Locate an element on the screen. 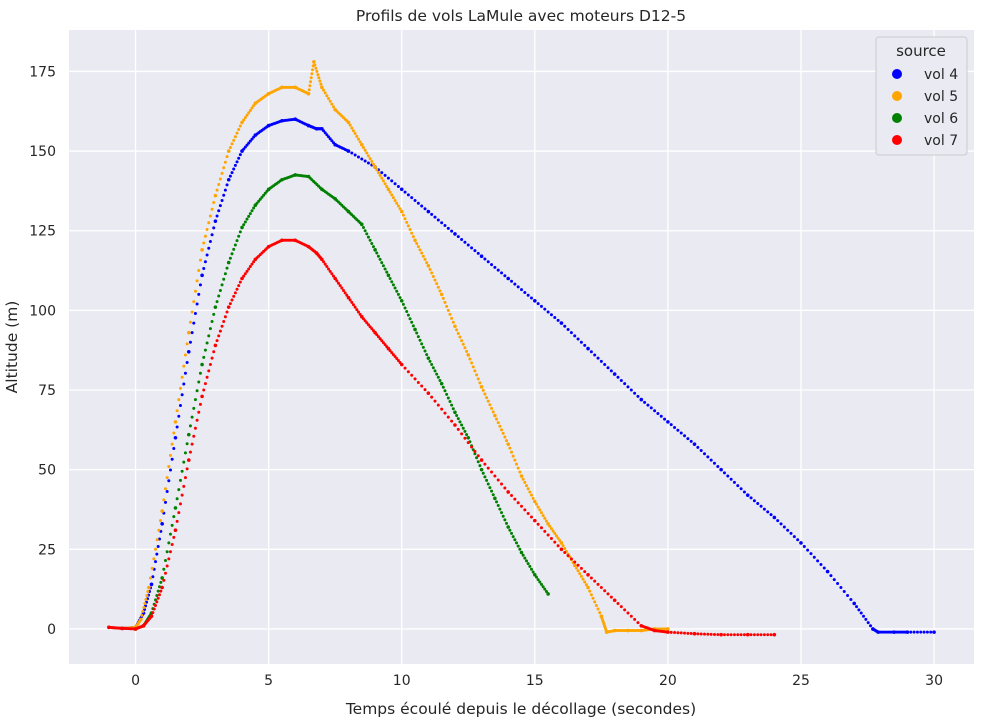 The image size is (991, 728). y-tick-label: 125 is located at coordinates (42, 232).